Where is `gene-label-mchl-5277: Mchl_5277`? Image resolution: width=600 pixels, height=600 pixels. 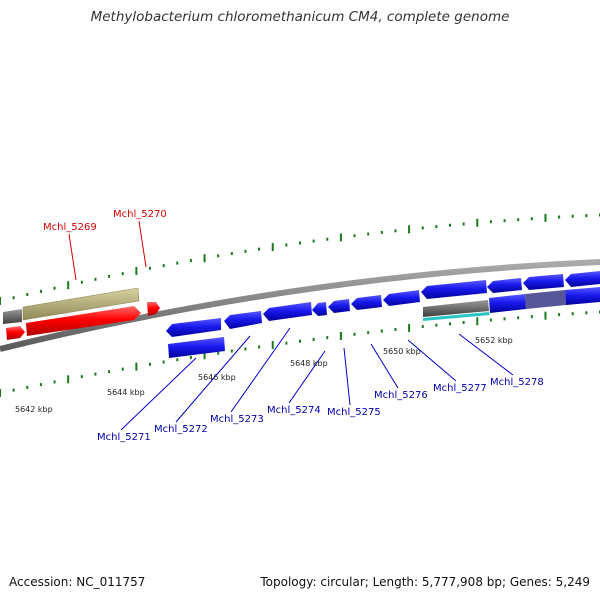 gene-label-mchl-5277: Mchl_5277 is located at coordinates (460, 388).